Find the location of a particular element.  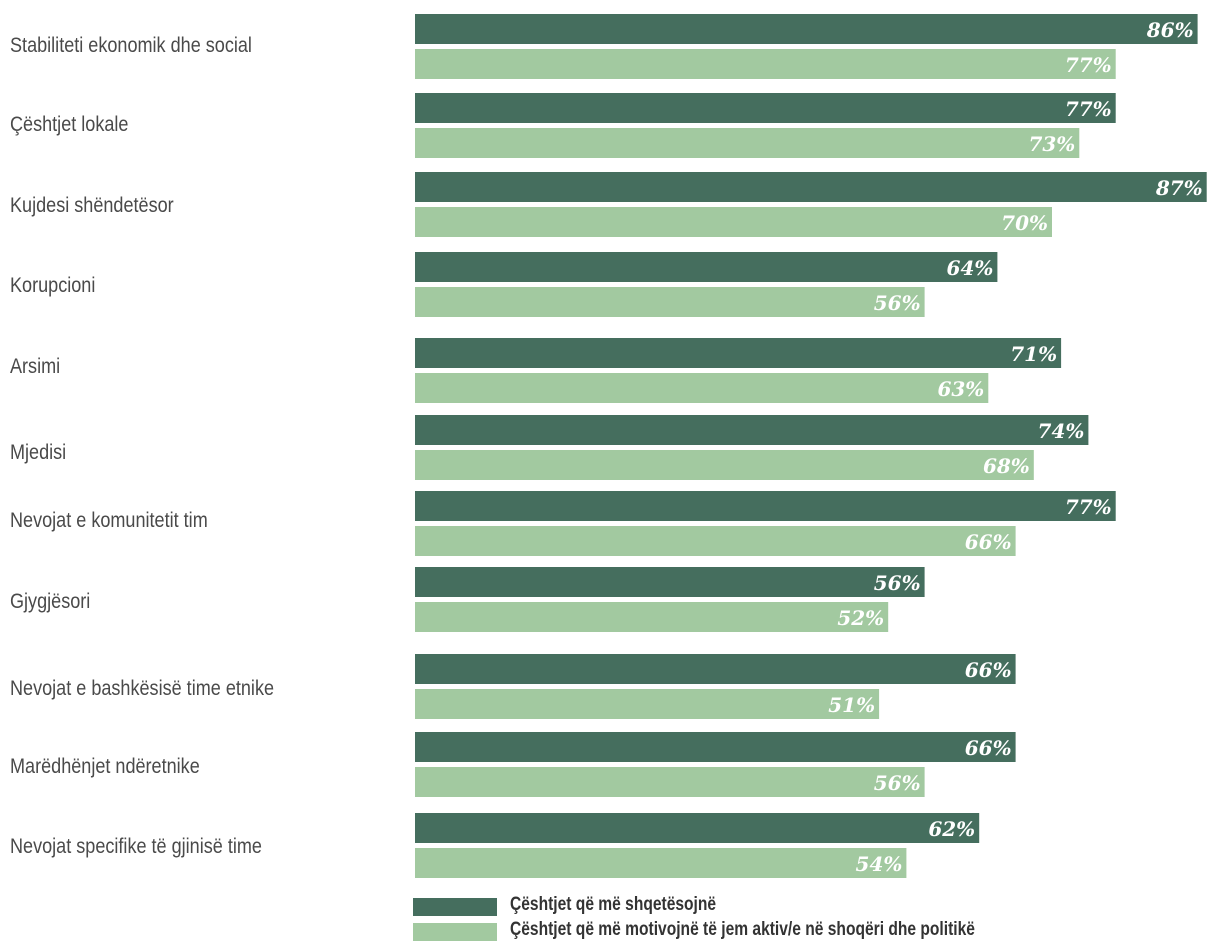

value-label-series1-nevojat-specifike-te-gjinise-time: 62% is located at coordinates (951, 829).